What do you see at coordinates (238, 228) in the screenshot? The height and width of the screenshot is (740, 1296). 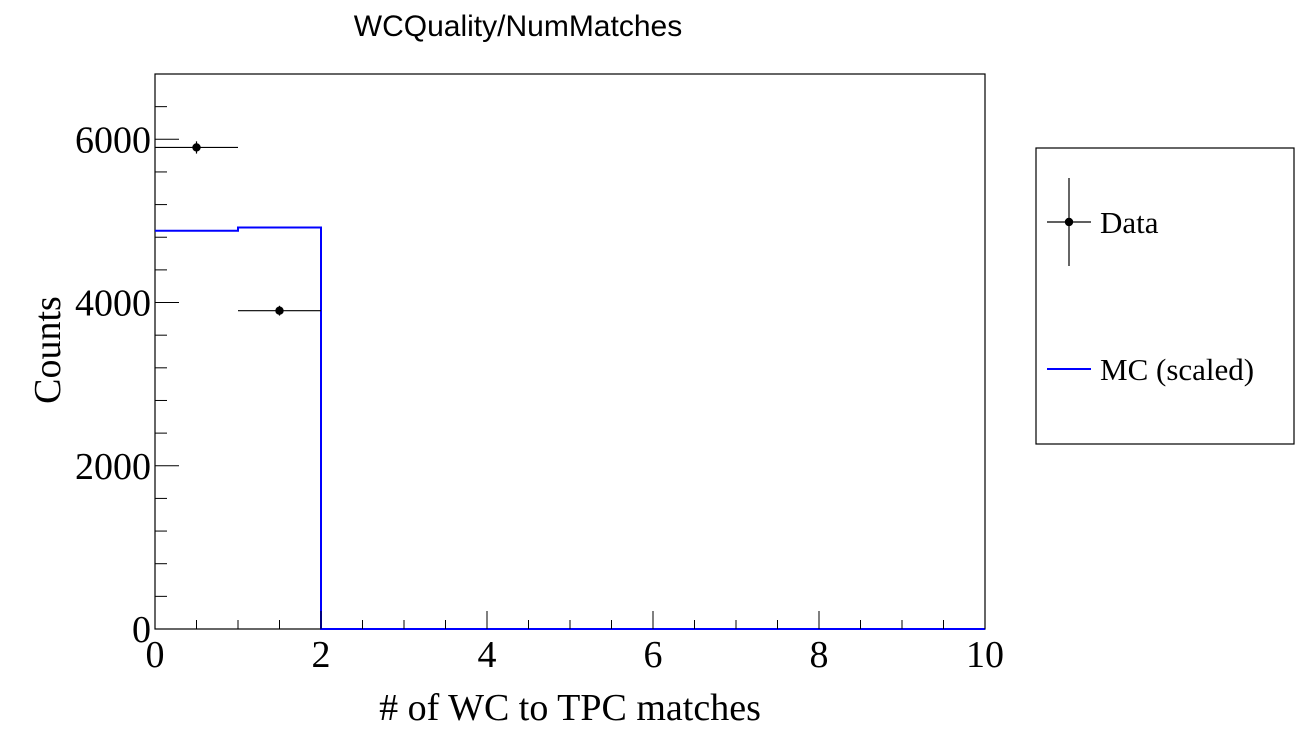 I see `data-series` at bounding box center [238, 228].